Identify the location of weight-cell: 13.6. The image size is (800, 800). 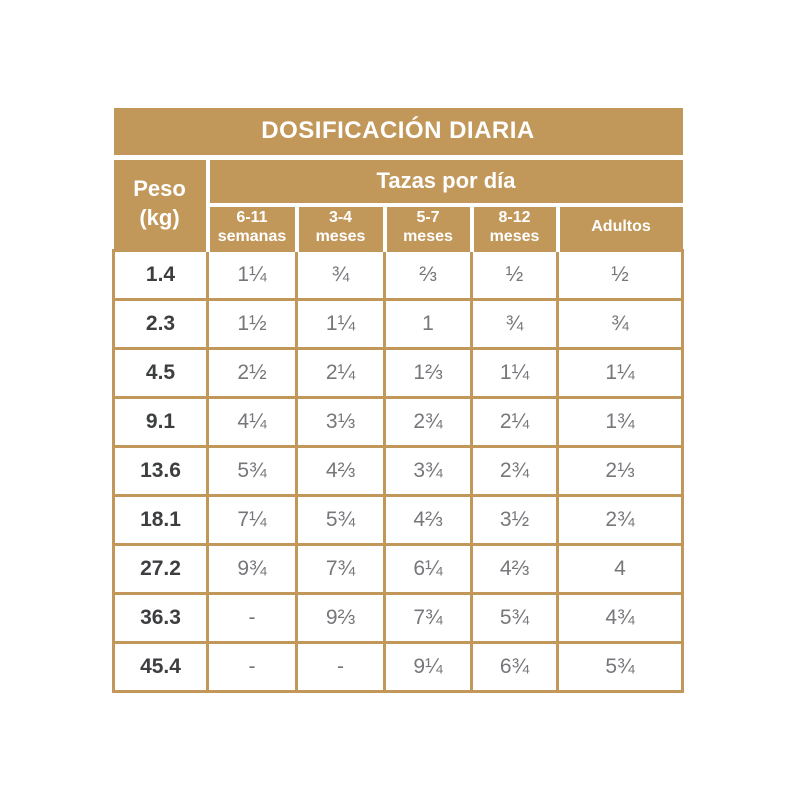
(160, 470).